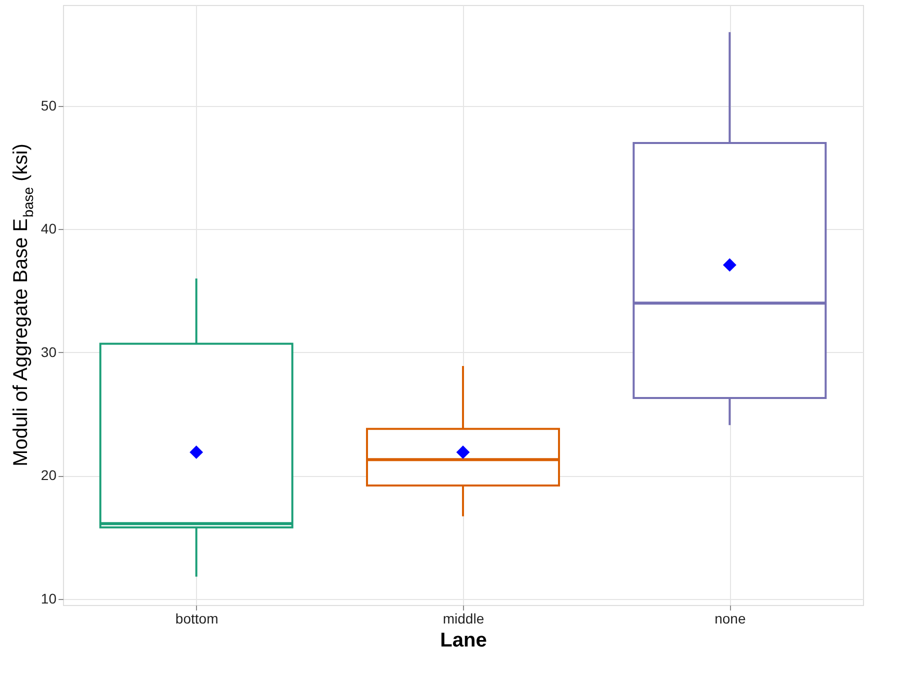  What do you see at coordinates (730, 618) in the screenshot?
I see `x-tick-label: none` at bounding box center [730, 618].